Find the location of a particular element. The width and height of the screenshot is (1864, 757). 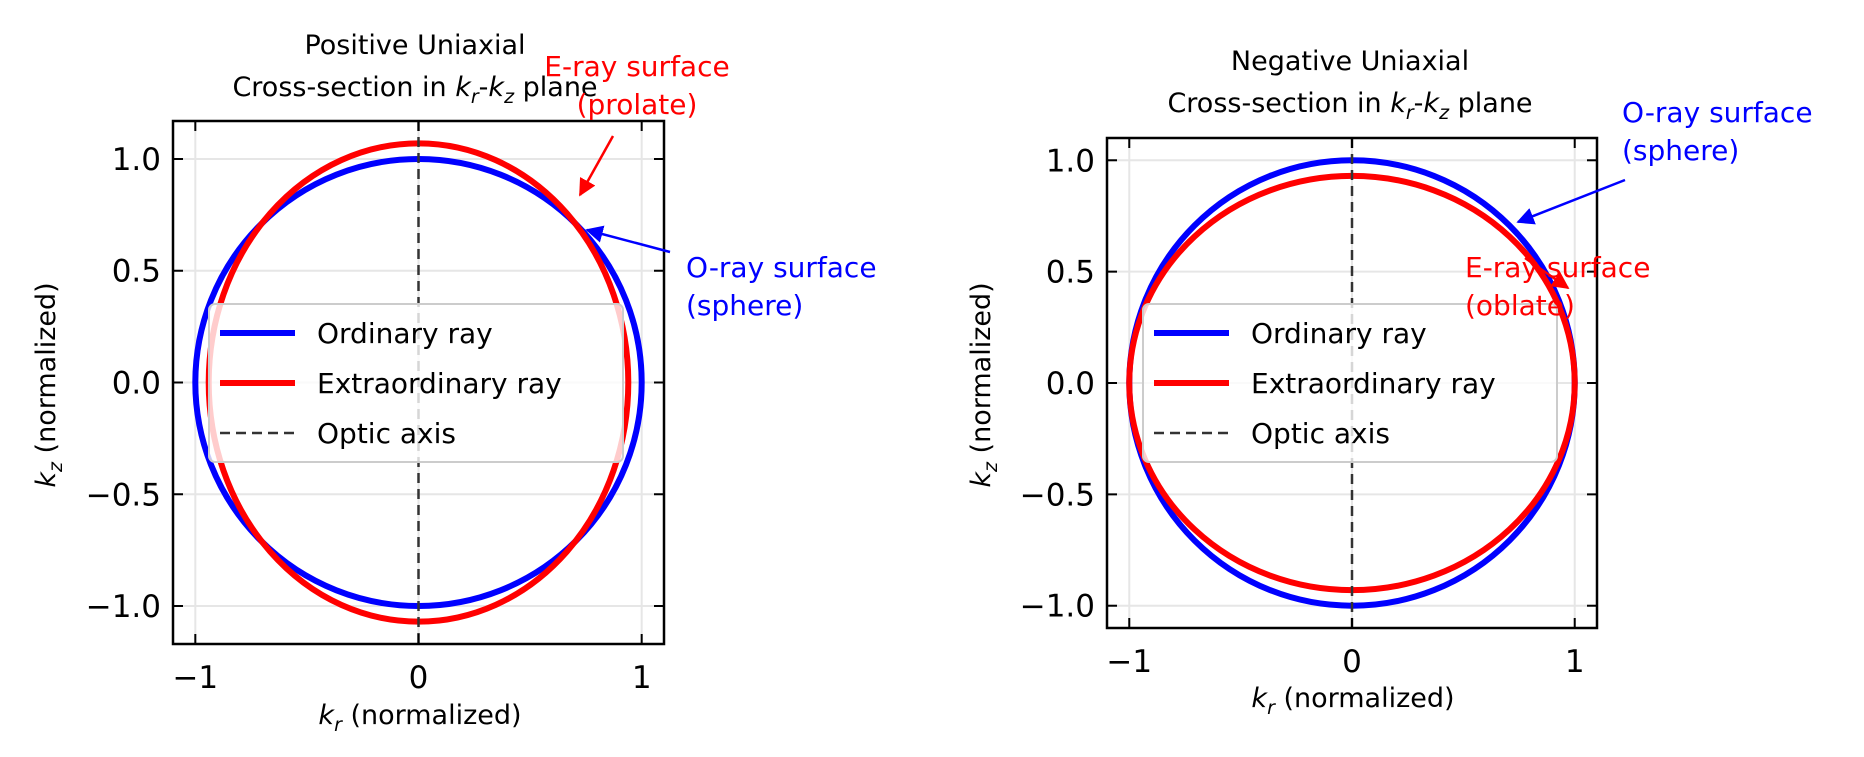

panel2-annotation-eray-line1: E-ray surface is located at coordinates (1557, 267).